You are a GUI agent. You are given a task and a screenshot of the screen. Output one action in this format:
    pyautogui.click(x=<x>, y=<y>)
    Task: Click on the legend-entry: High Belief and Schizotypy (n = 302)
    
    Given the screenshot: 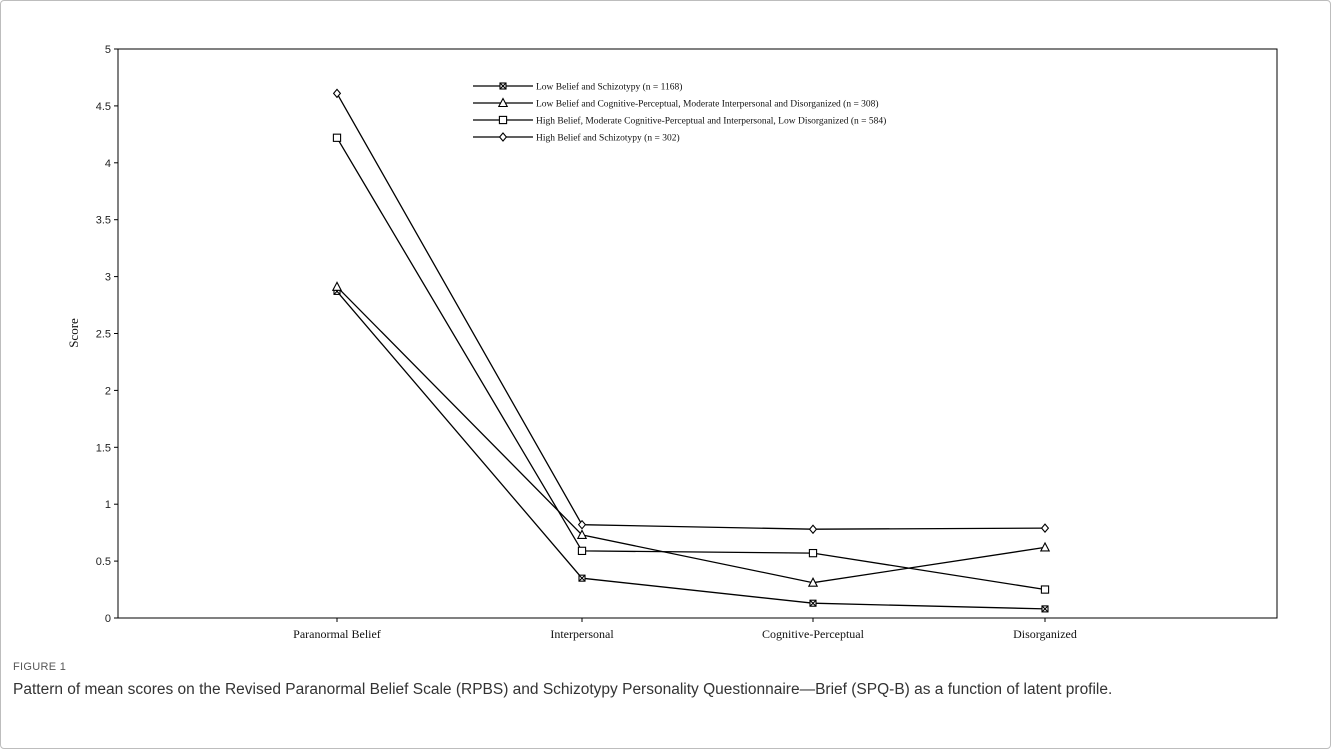 What is the action you would take?
    pyautogui.click(x=576, y=138)
    